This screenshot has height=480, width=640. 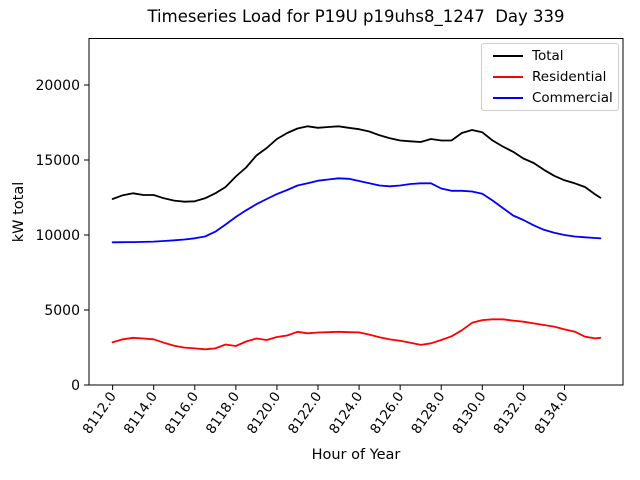 I want to click on legend-item-commercial: Commercial, so click(x=550, y=98).